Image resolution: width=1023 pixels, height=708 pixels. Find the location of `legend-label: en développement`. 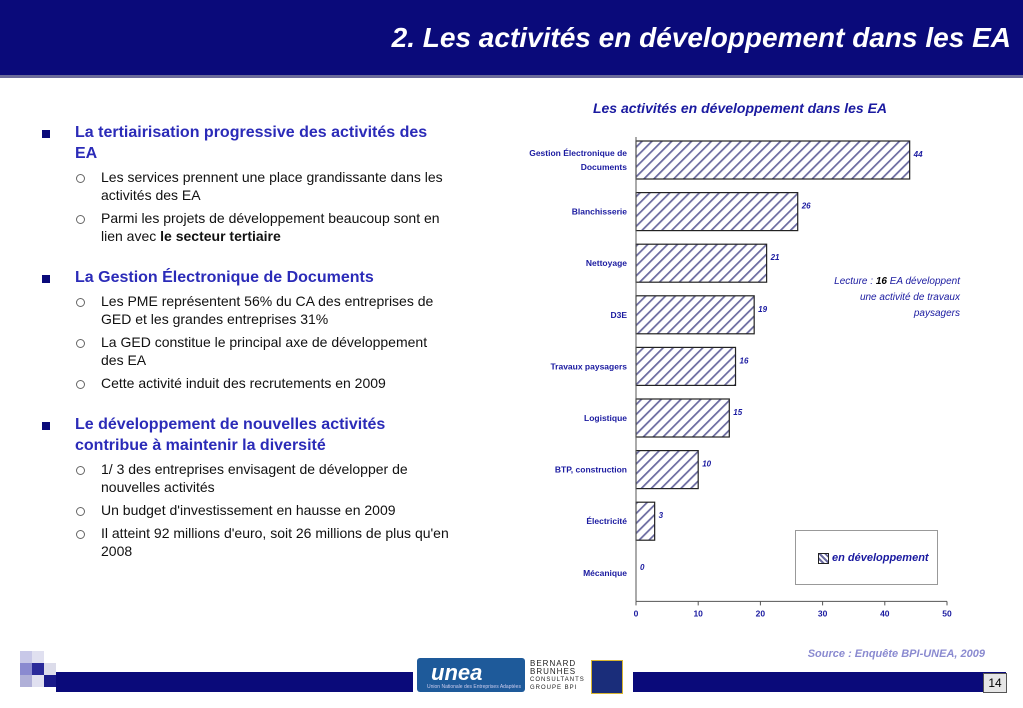

legend-label: en développement is located at coordinates (880, 558).